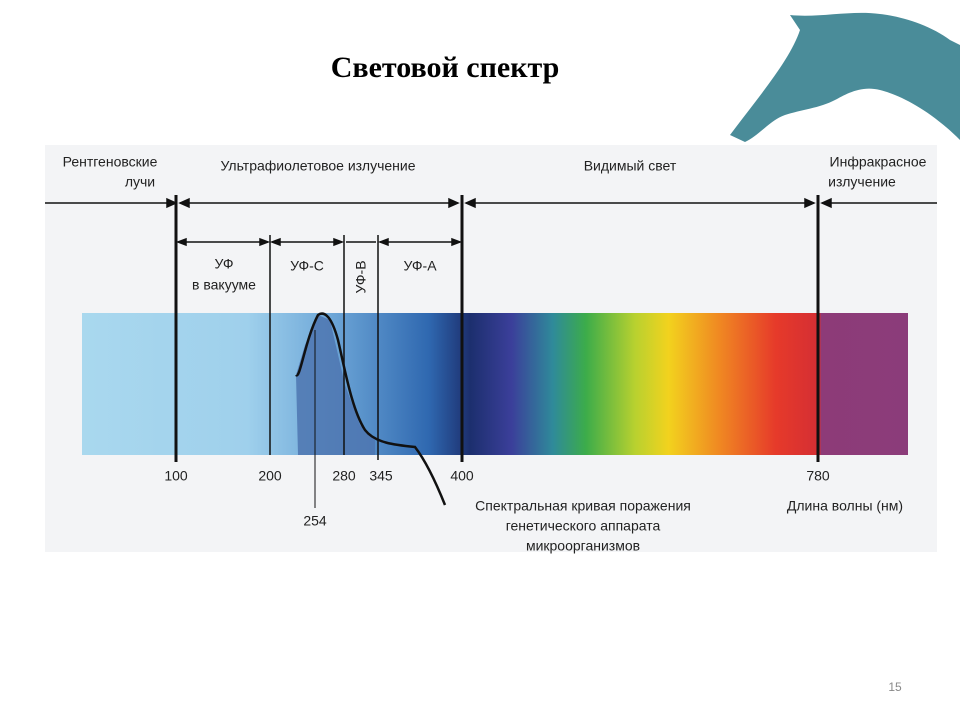 The image size is (960, 725). Describe the element at coordinates (583, 526) in the screenshot. I see `caption: генетического аппарата` at that location.